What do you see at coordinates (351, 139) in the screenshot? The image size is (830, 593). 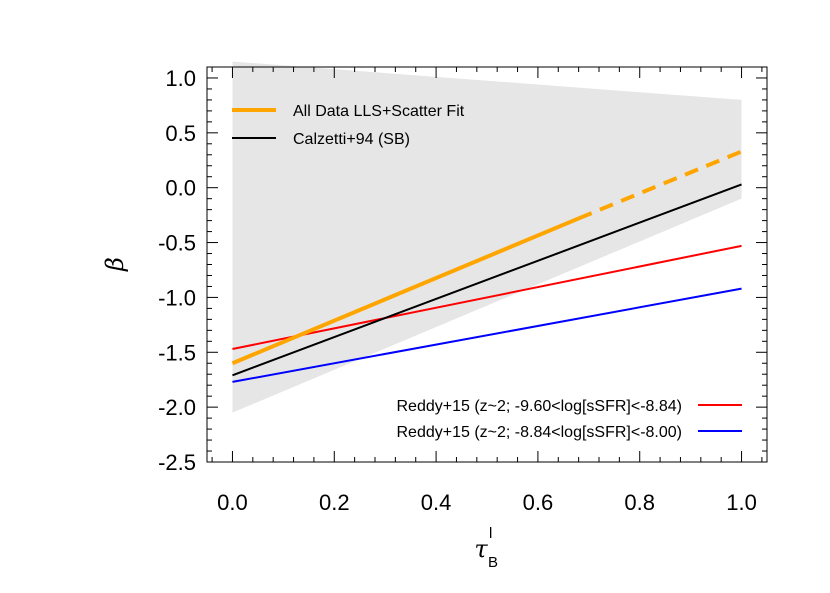 I see `legend-label-1: Calzetti+94 (SB)` at bounding box center [351, 139].